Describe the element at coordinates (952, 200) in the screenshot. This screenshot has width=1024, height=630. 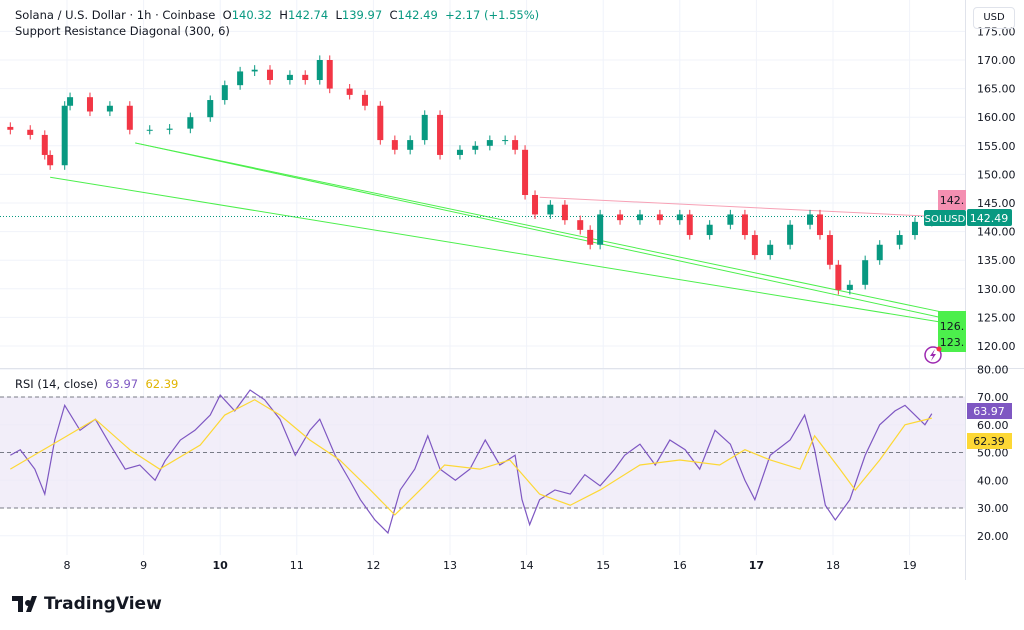
I see `resistance-label: 142.` at that location.